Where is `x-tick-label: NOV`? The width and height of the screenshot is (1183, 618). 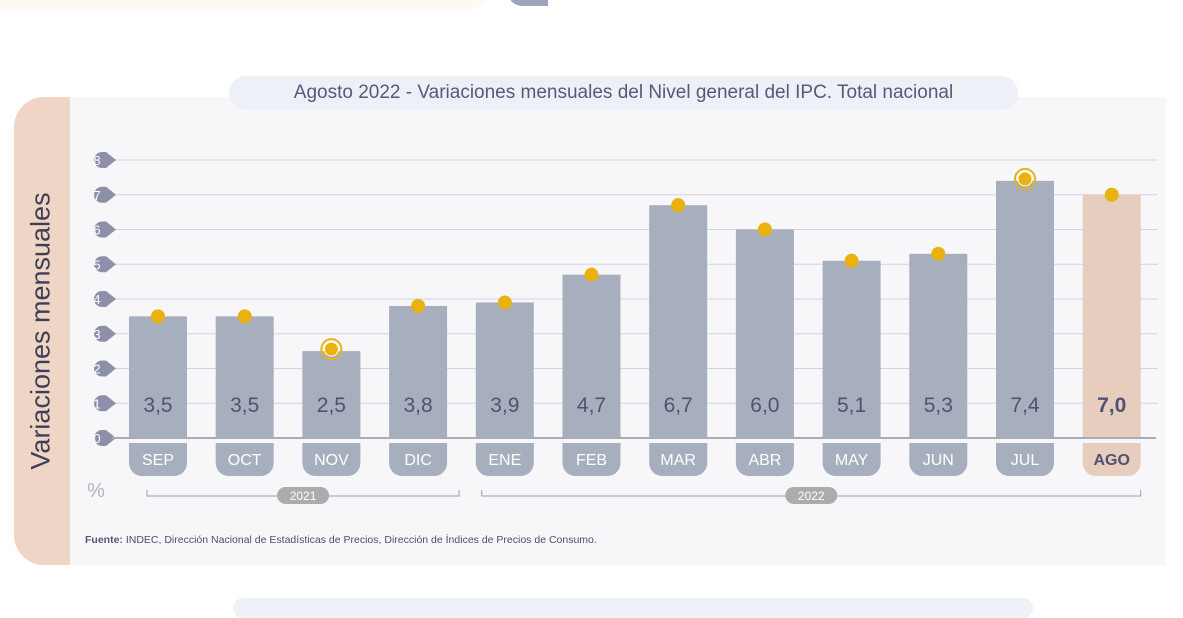 x-tick-label: NOV is located at coordinates (331, 460).